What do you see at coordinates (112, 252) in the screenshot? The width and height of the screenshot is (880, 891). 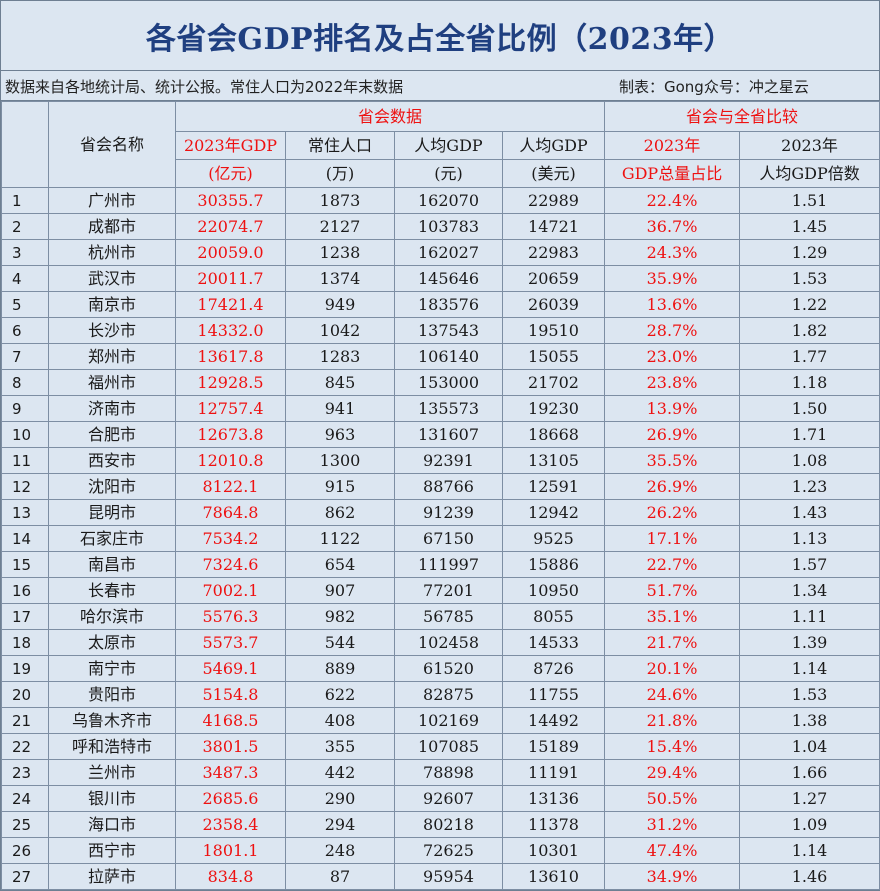 I see `city-name-cell: 杭州市` at bounding box center [112, 252].